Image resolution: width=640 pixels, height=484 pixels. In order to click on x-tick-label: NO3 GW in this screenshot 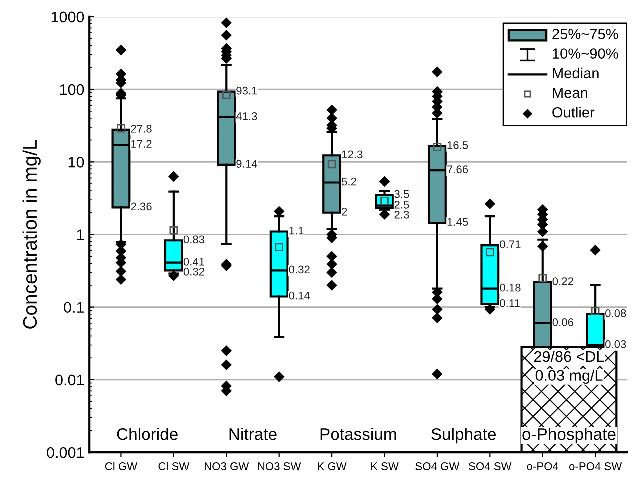, I will do `click(227, 466)`.